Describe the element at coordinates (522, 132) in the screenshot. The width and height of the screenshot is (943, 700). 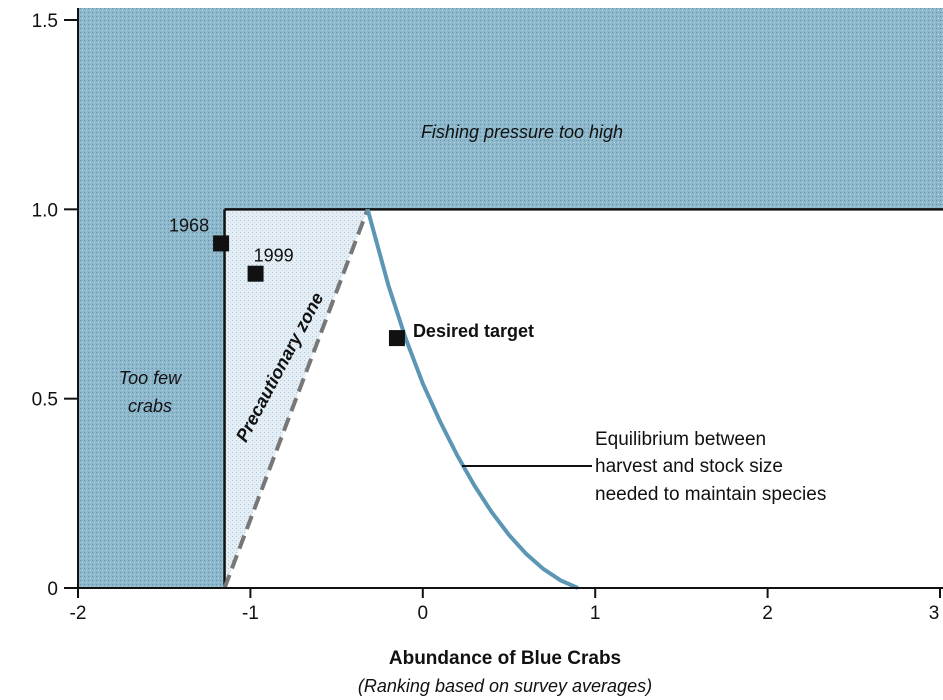
I see `label-fishing-pressure-too-high: Fishing pressure too high` at that location.